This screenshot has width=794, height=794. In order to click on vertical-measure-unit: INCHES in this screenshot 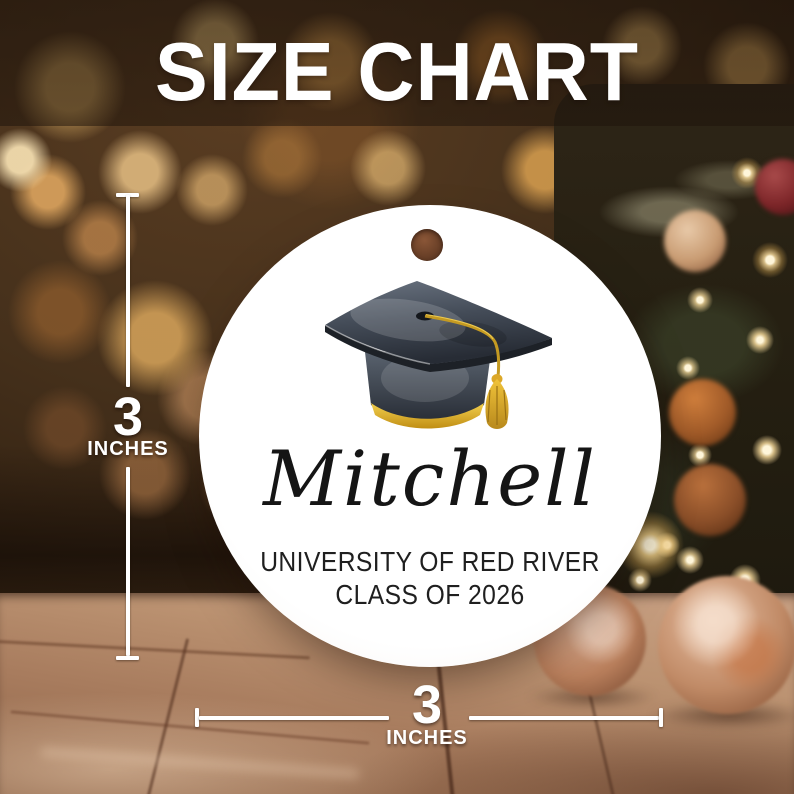, I will do `click(128, 449)`.